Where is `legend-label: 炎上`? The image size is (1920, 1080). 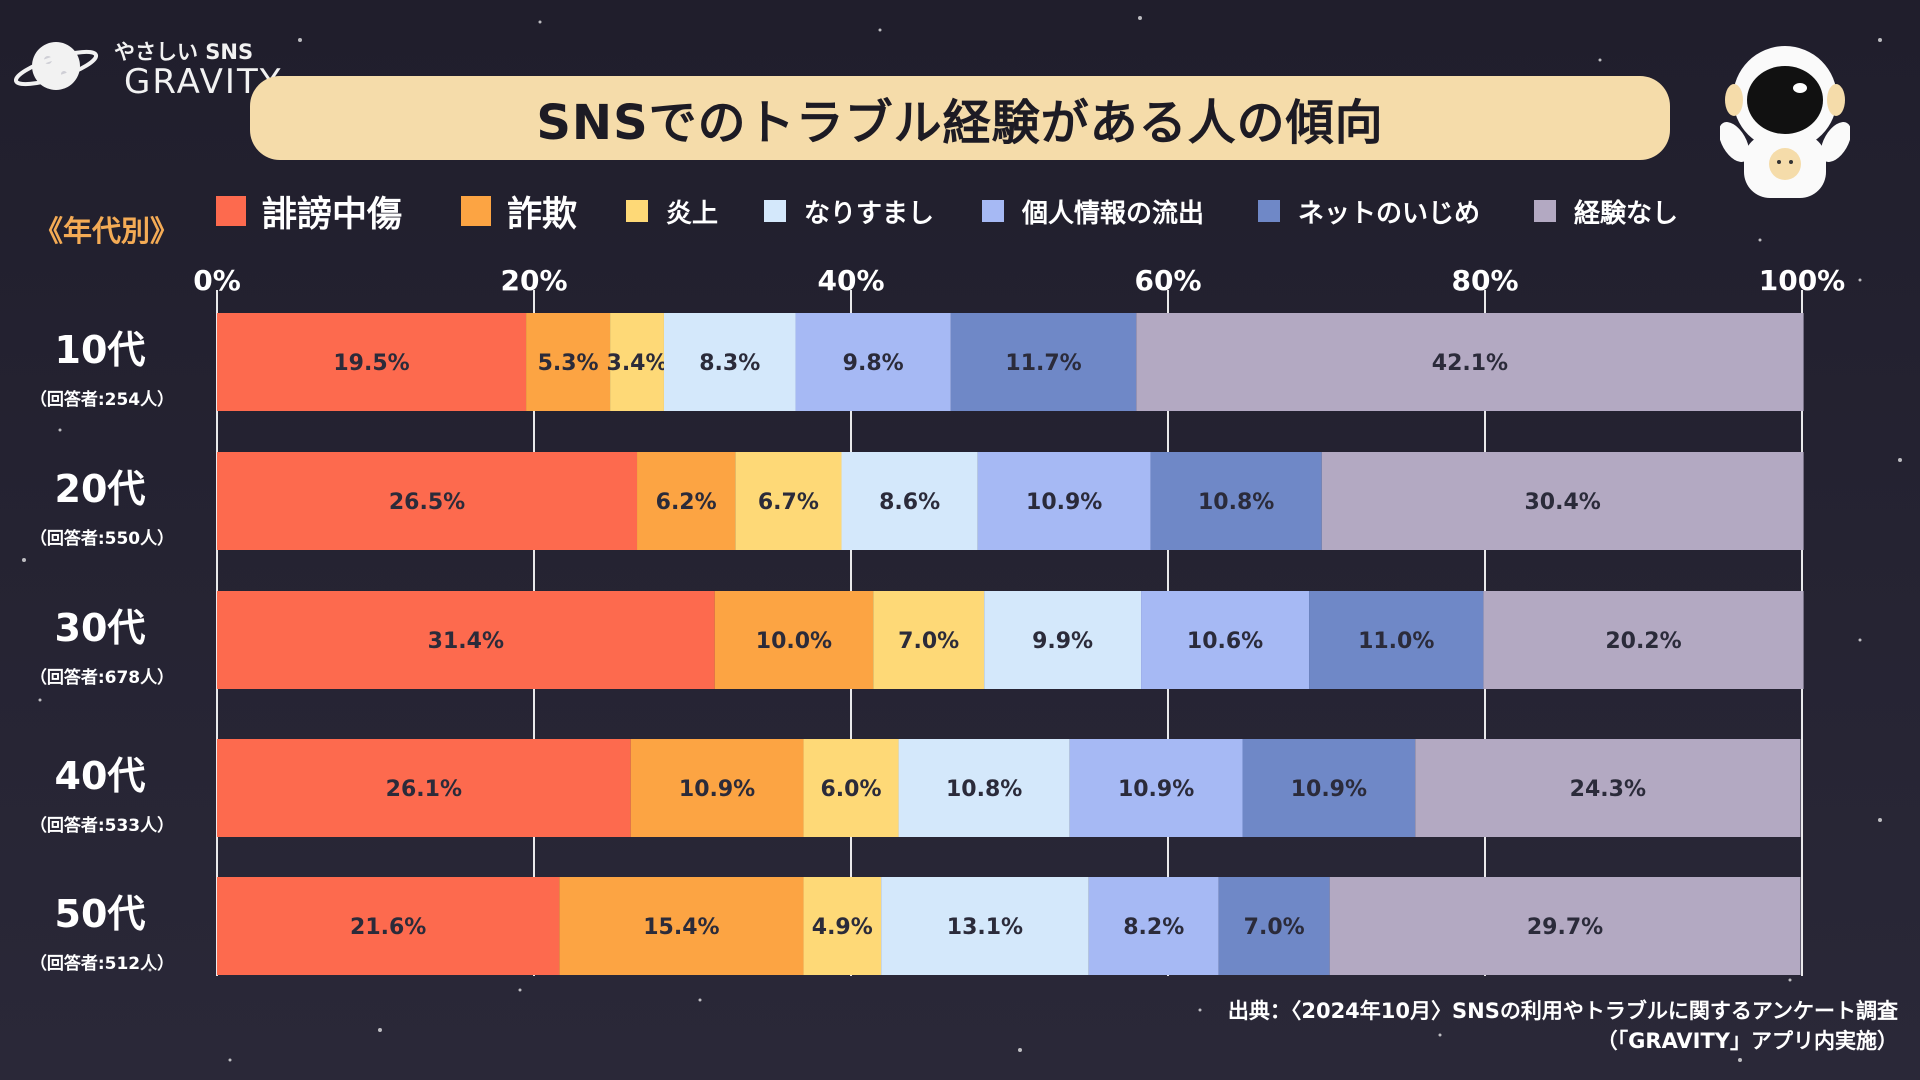
legend-label: 炎上 is located at coordinates (692, 213).